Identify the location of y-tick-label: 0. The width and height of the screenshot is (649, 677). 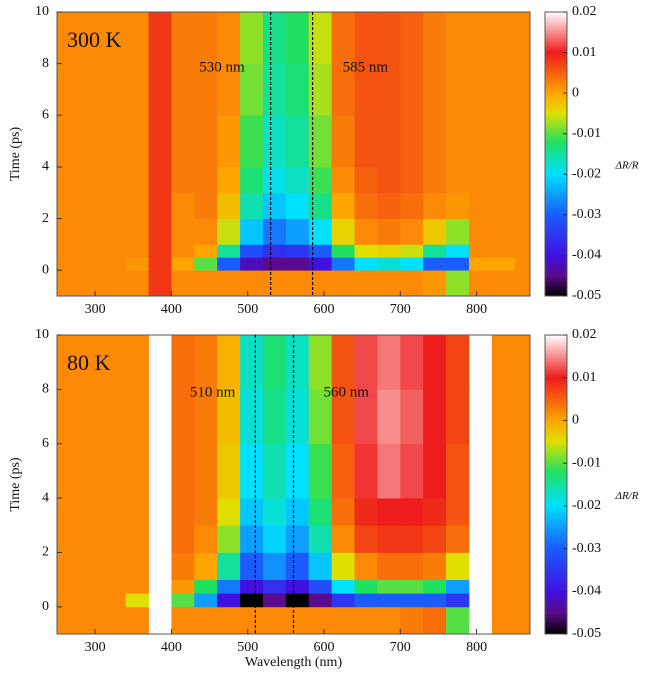
(45, 606).